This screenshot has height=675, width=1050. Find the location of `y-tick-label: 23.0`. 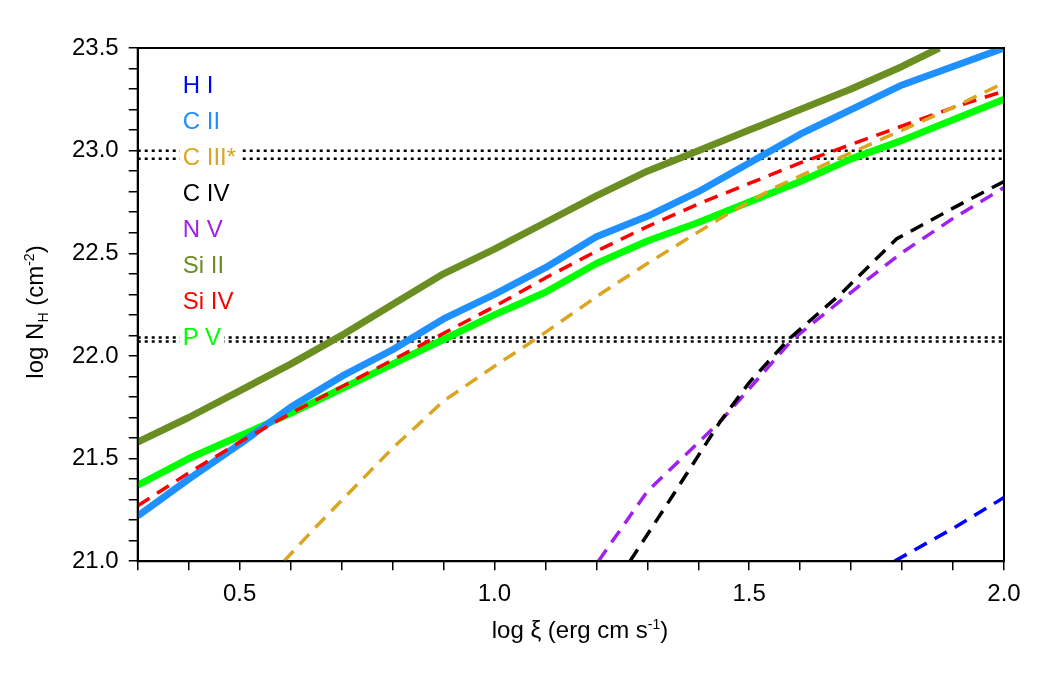

y-tick-label: 23.0 is located at coordinates (95, 149).